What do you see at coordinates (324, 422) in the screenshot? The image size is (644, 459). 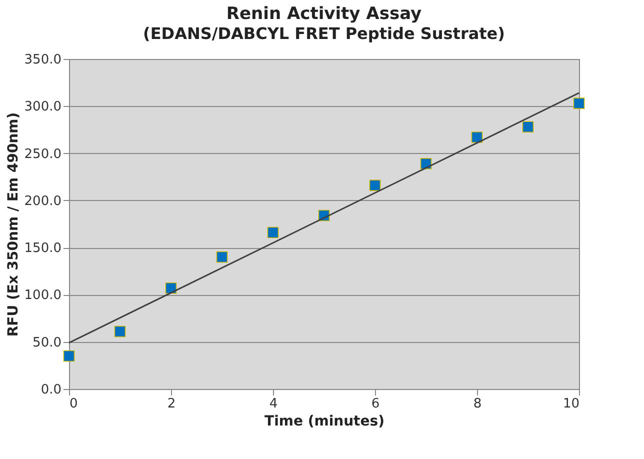 I see `x-axis-title: Time (minutes)` at bounding box center [324, 422].